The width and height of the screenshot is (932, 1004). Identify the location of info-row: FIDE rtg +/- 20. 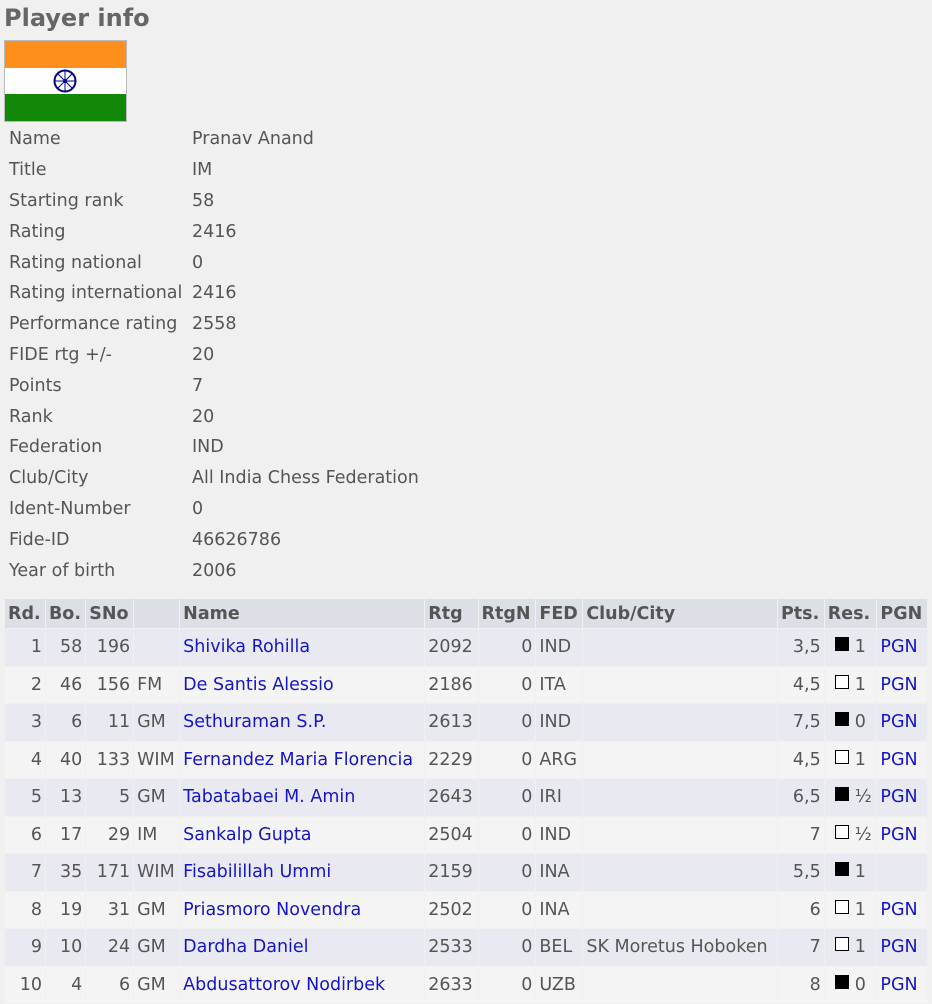
(214, 355).